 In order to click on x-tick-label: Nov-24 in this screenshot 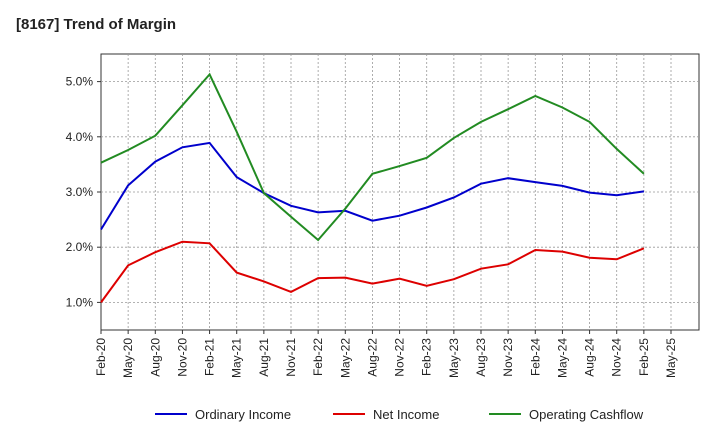, I will do `click(617, 357)`.